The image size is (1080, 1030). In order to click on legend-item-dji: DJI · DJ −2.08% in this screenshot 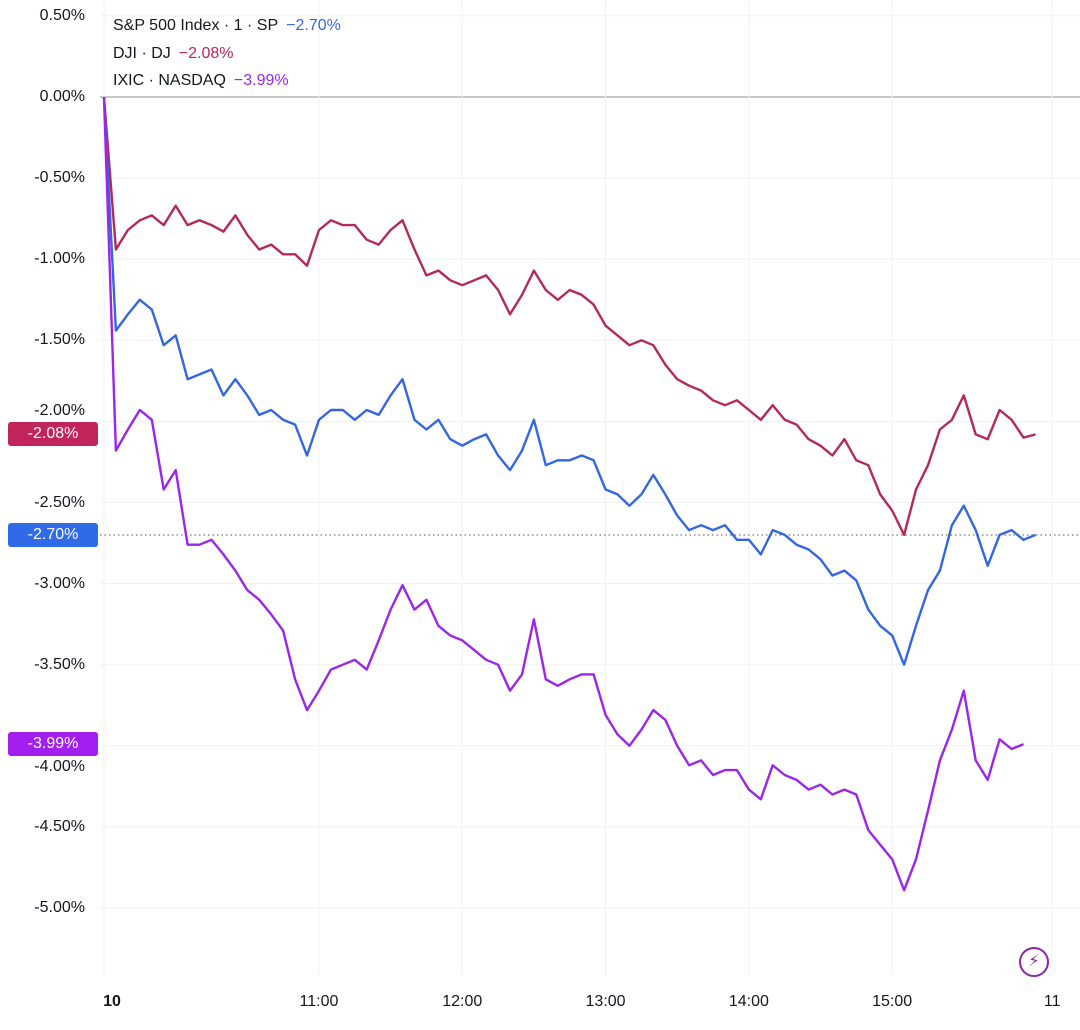, I will do `click(227, 54)`.